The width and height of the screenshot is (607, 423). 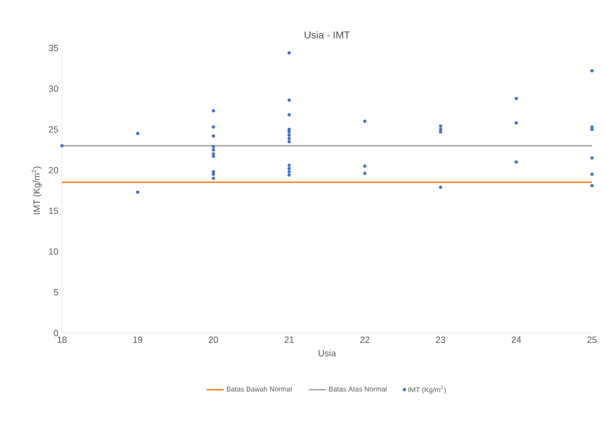 What do you see at coordinates (213, 339) in the screenshot?
I see `x-tick-label: 20` at bounding box center [213, 339].